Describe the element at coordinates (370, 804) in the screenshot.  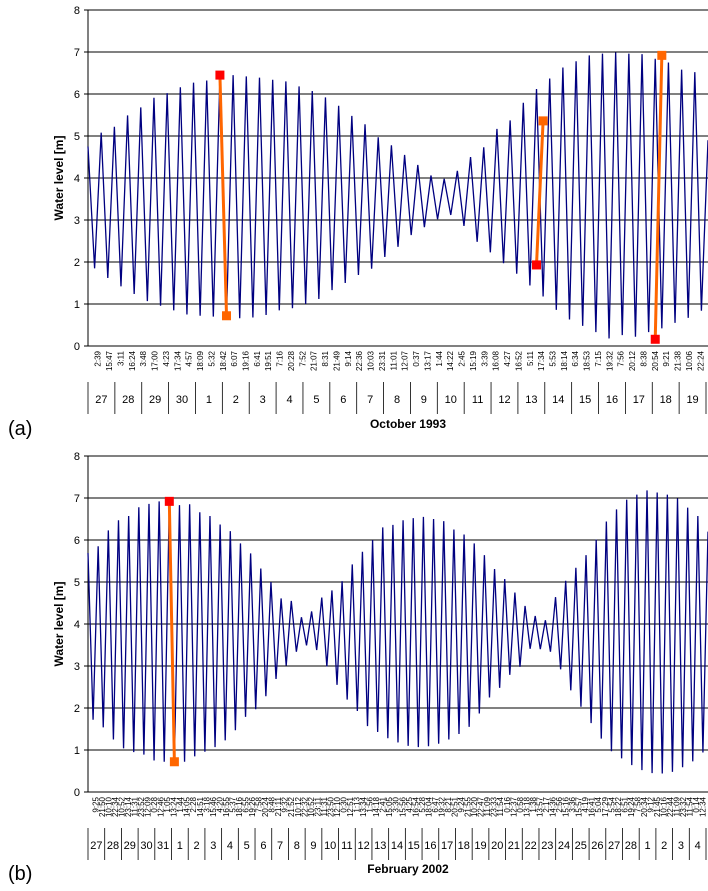
I see `x-time-label: 1:56` at that location.